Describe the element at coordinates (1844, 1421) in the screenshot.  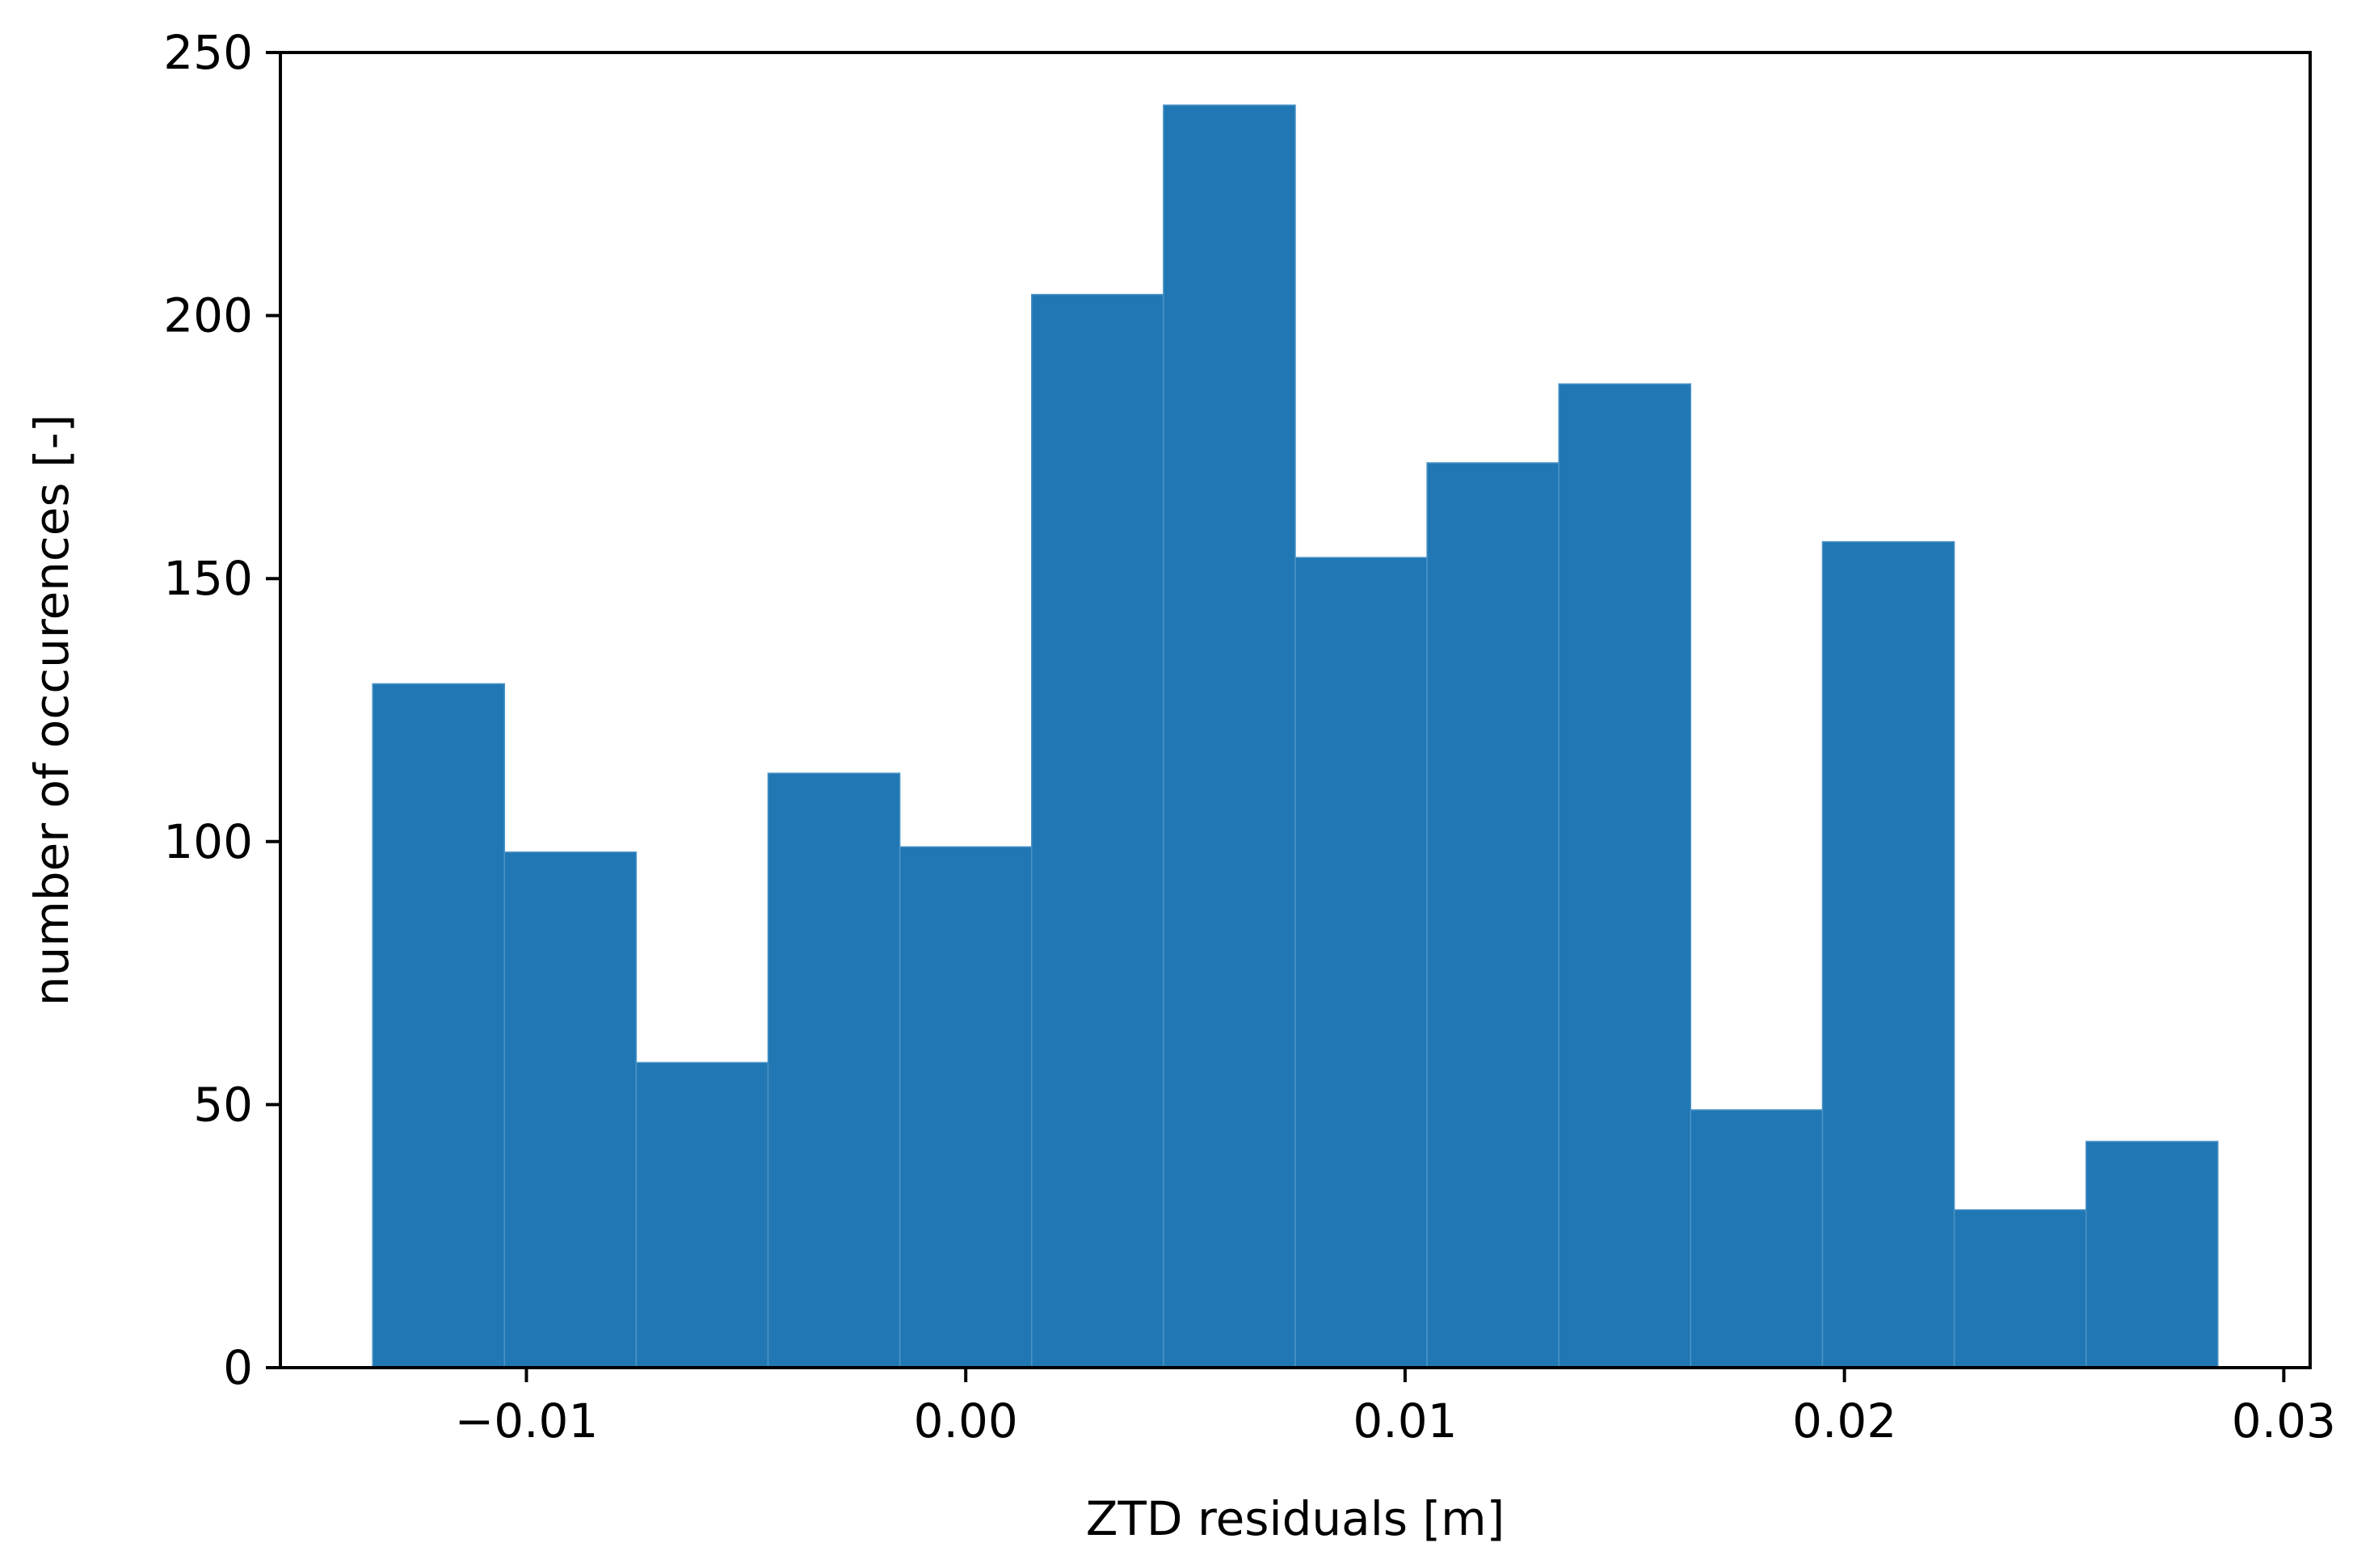
I see `x-tick-label: 0.02` at that location.